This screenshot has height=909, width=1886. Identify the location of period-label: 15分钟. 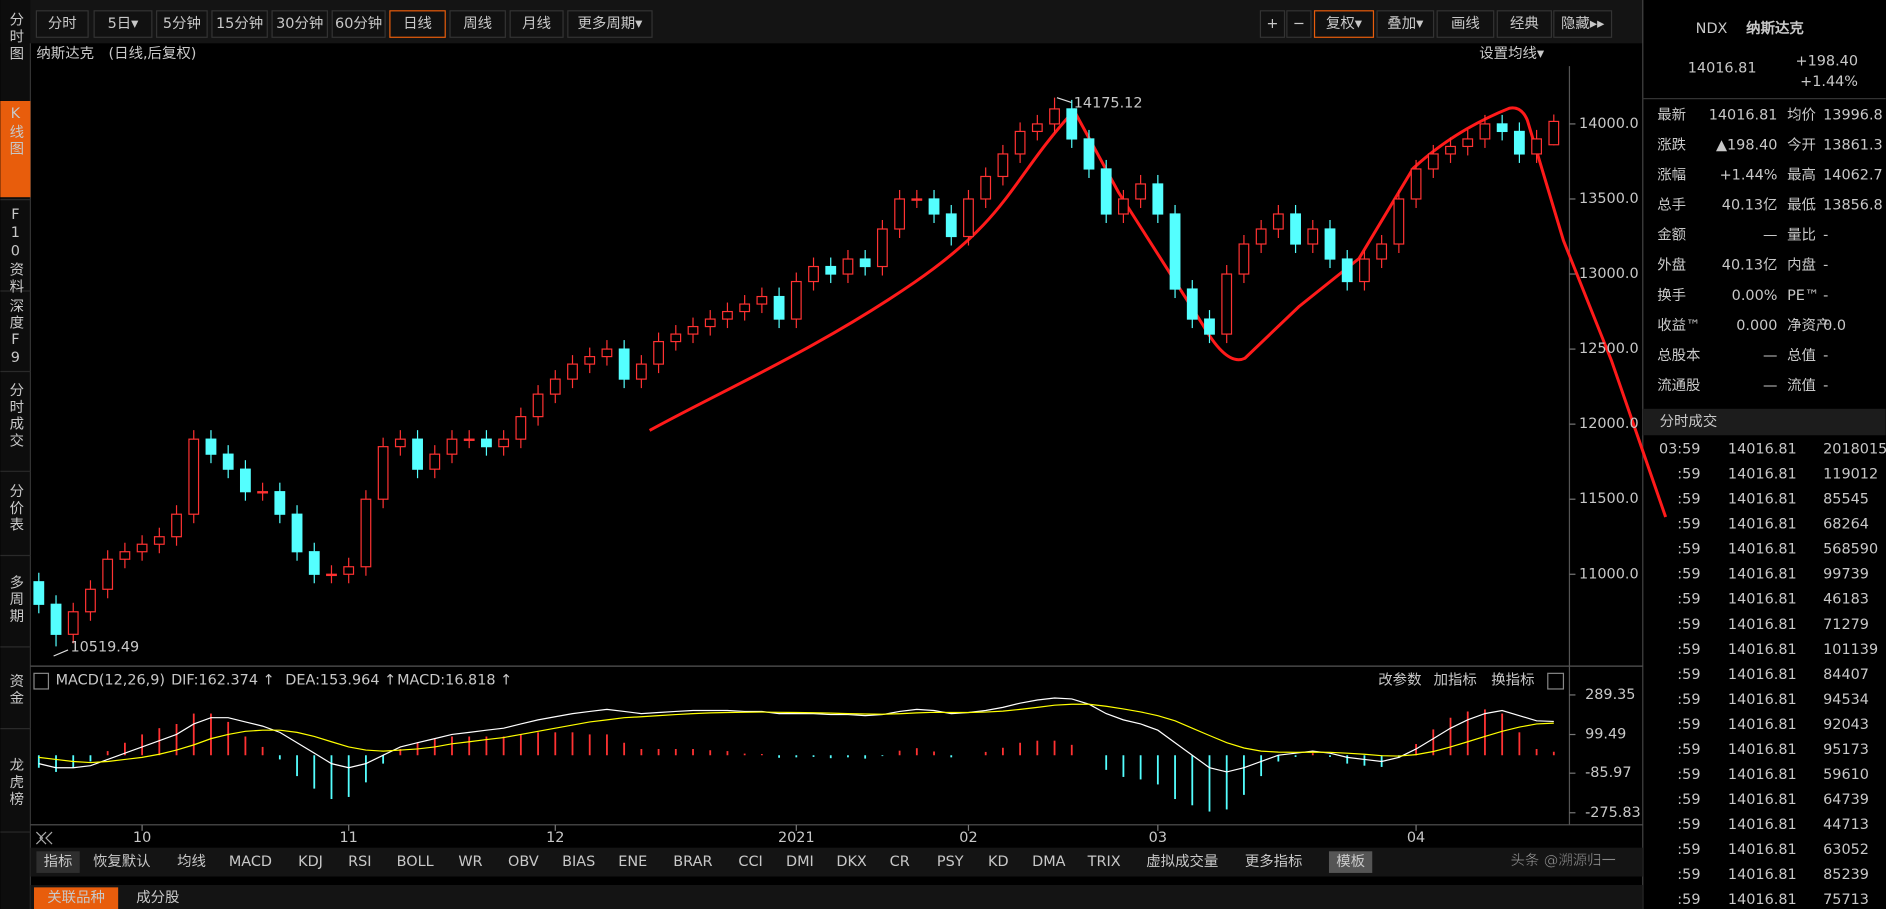
(239, 23).